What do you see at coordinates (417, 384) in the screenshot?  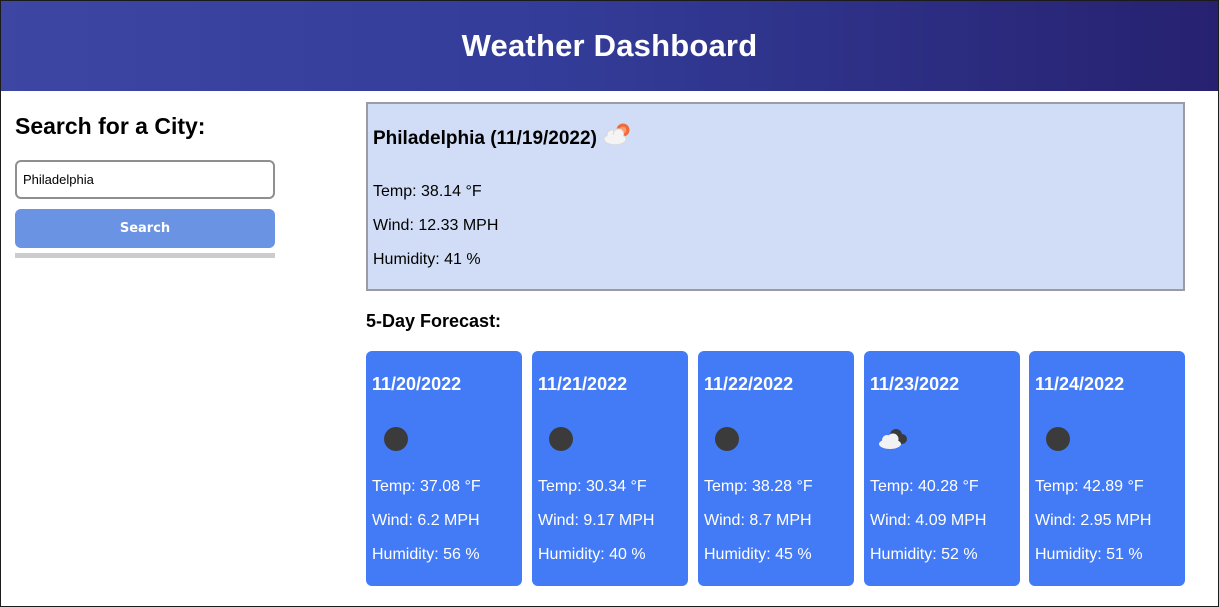 I see `forecast-date: 11/20/2022` at bounding box center [417, 384].